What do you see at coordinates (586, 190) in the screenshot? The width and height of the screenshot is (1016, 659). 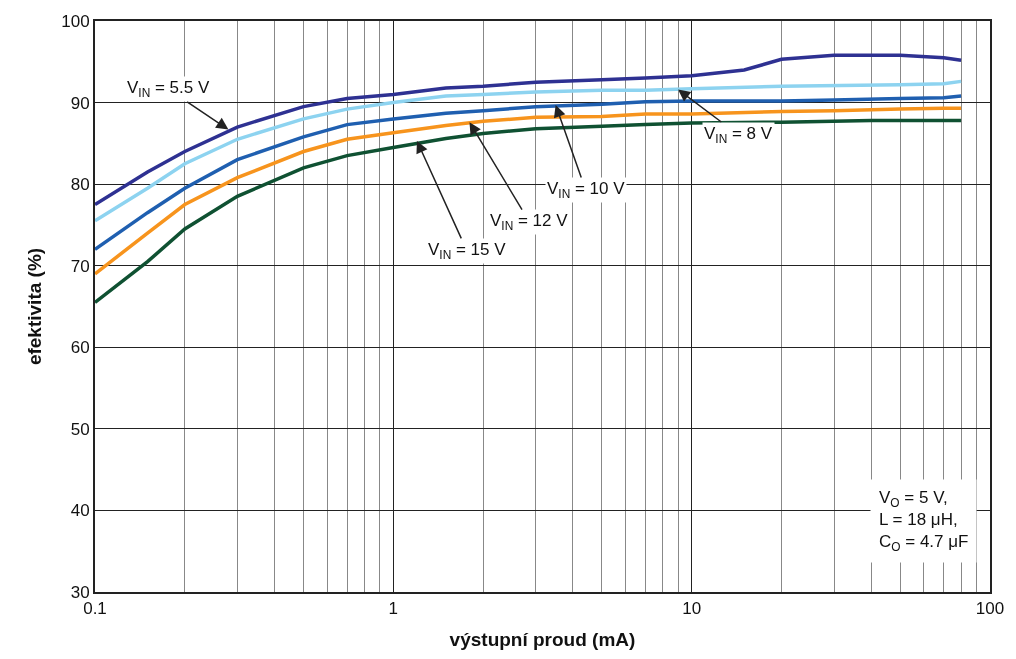 I see `annotation: V$_{IN}$ = 10 V` at bounding box center [586, 190].